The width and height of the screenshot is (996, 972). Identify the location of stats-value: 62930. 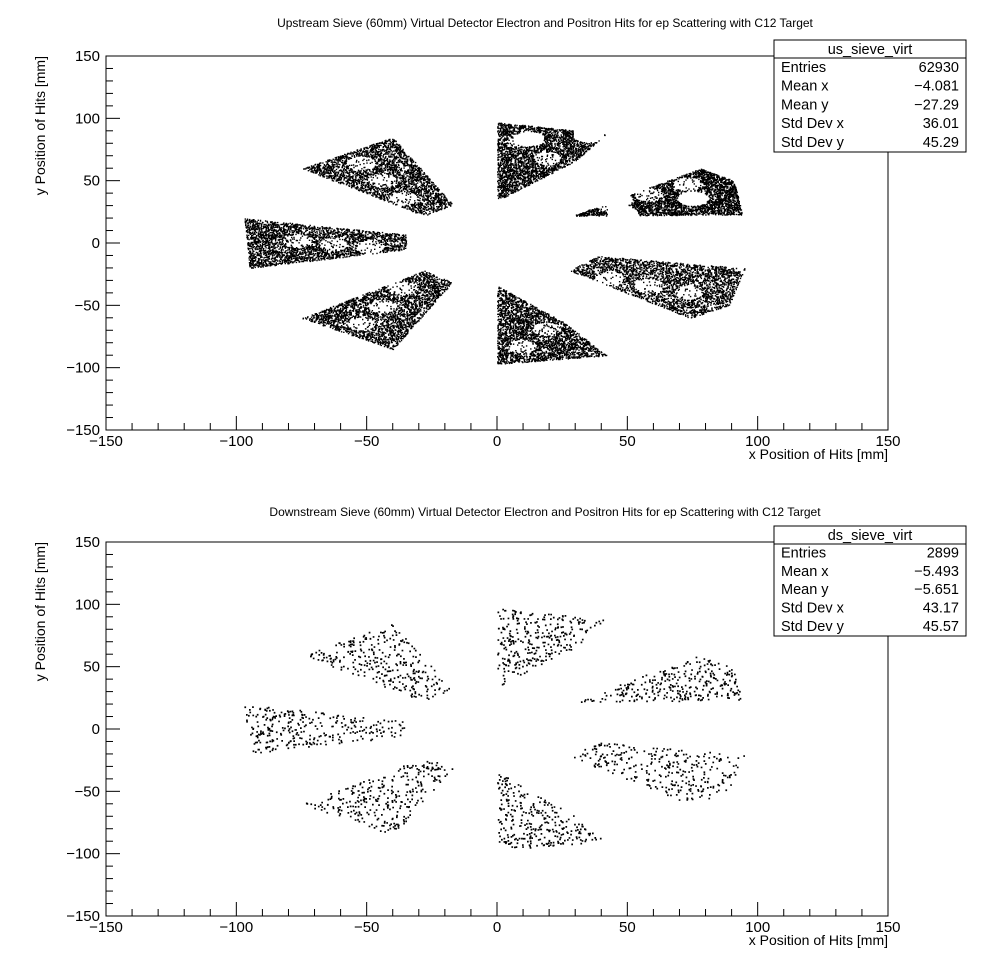
(939, 68).